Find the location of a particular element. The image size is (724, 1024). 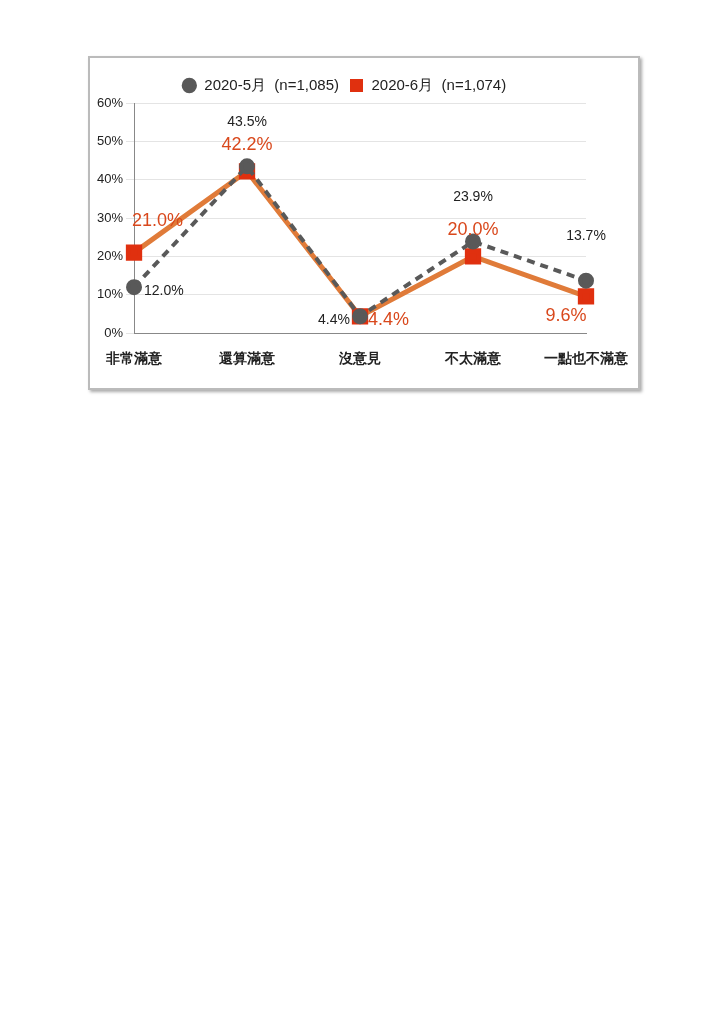

x-tick-label: 不太滿意 is located at coordinates (473, 358).